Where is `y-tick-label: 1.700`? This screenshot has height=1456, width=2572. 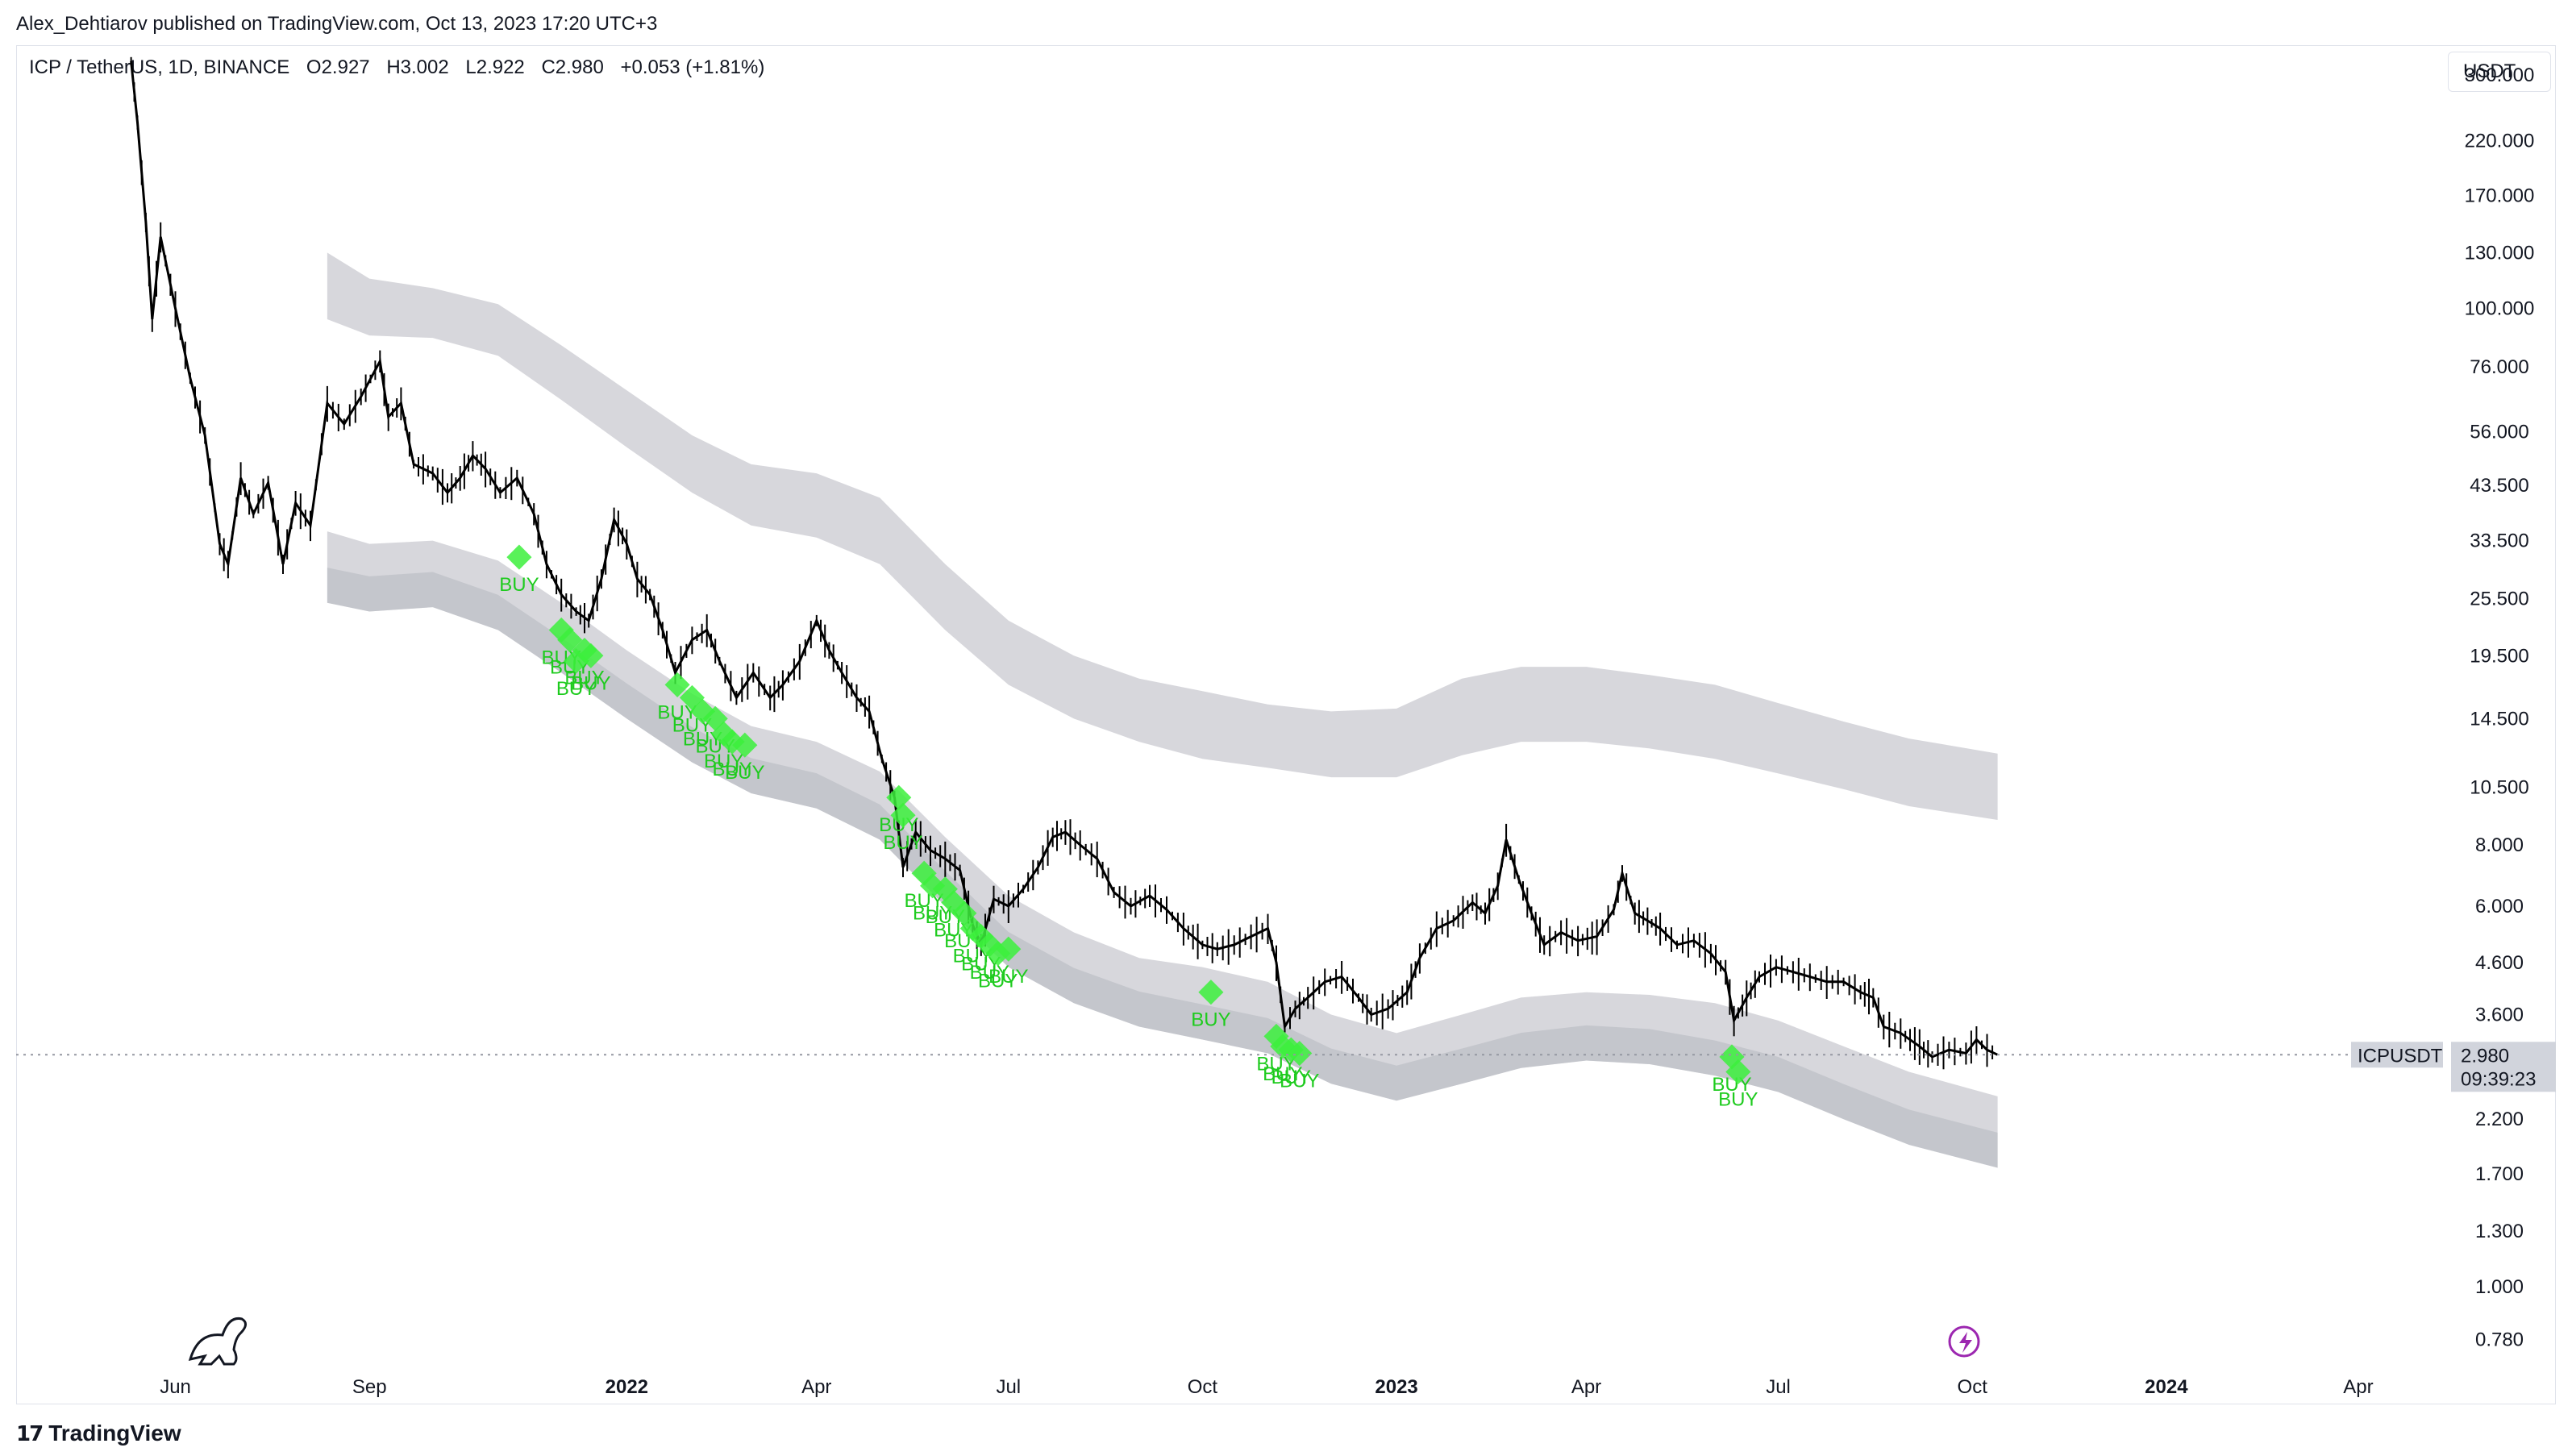
y-tick-label: 1.700 is located at coordinates (2499, 1174).